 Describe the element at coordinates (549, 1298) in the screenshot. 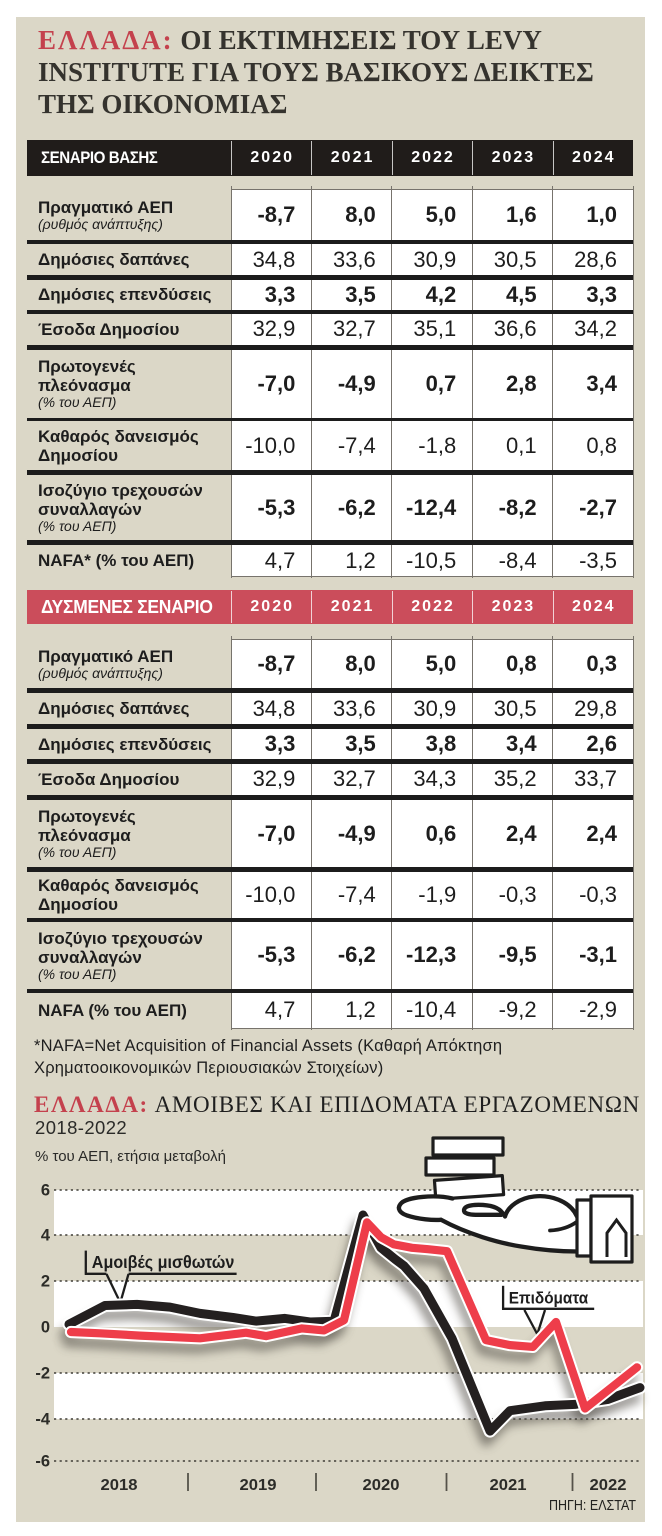

I see `svg-text: Επιδόματα` at that location.